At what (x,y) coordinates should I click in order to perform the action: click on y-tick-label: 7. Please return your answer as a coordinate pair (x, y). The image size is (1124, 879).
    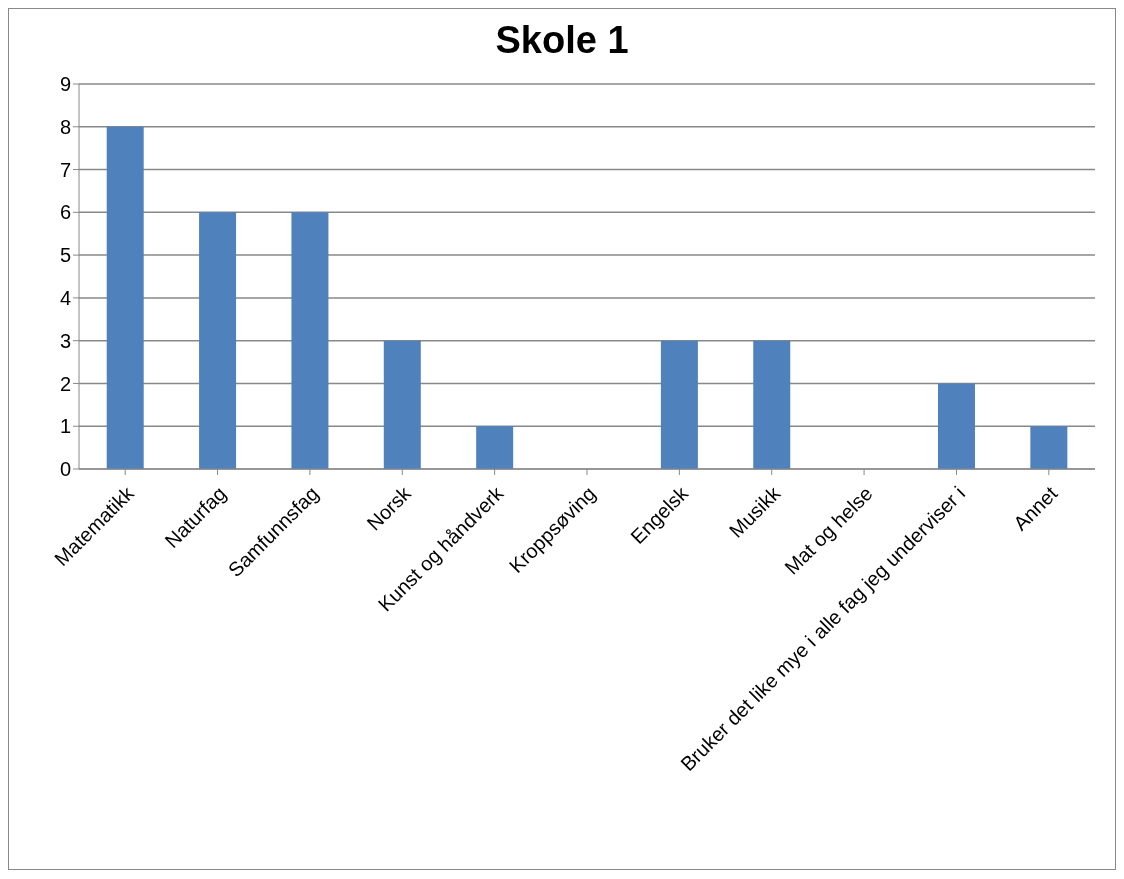
    Looking at the image, I should click on (65, 169).